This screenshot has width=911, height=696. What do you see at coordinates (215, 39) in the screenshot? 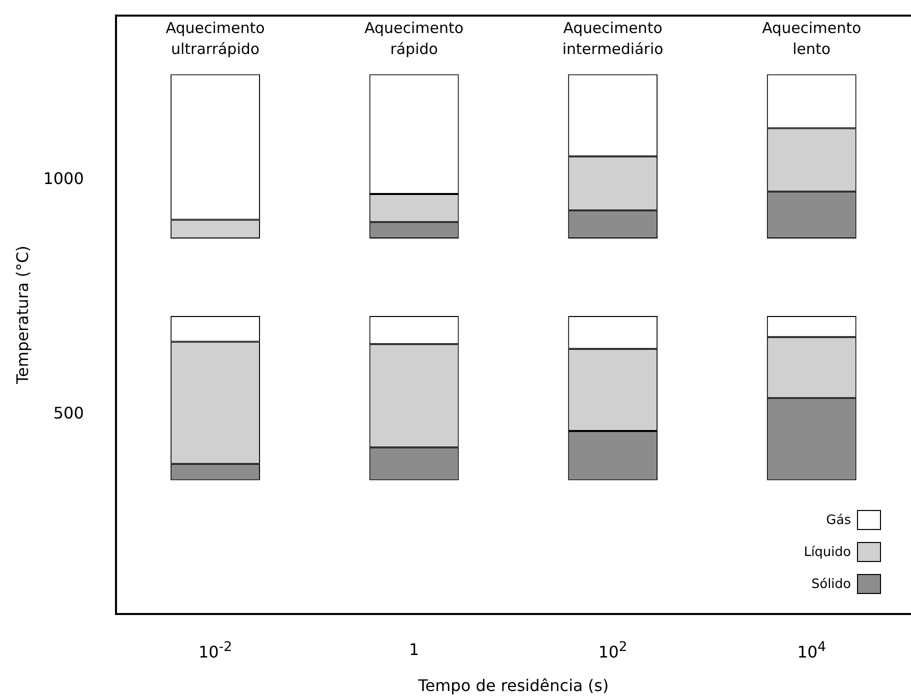
I see `annotation: Aquecimento ultrarrápido` at bounding box center [215, 39].